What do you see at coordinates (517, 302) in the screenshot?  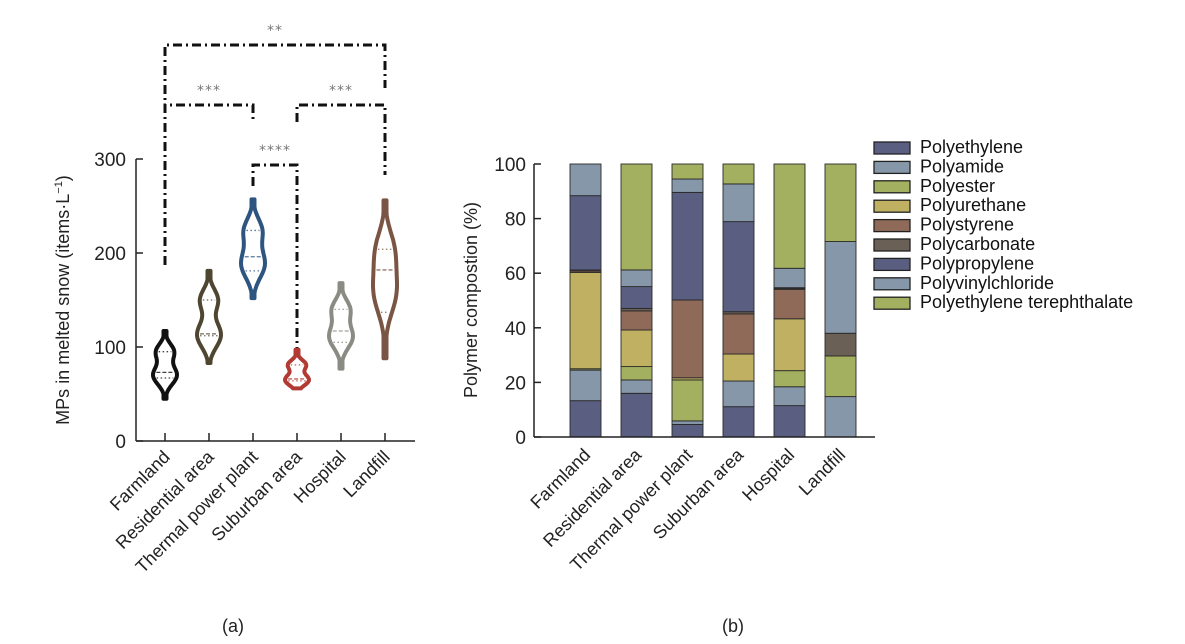 I see `y-ticks: 0 20 40 60 80 100` at bounding box center [517, 302].